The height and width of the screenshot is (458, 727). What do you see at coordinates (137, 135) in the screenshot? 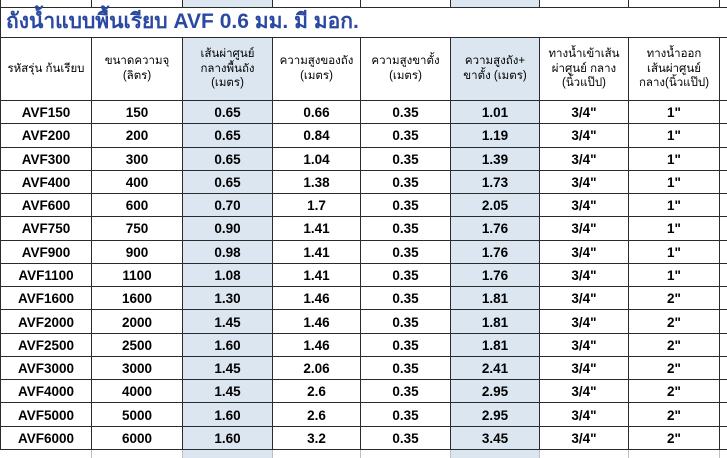
I see `cell: 200` at bounding box center [137, 135].